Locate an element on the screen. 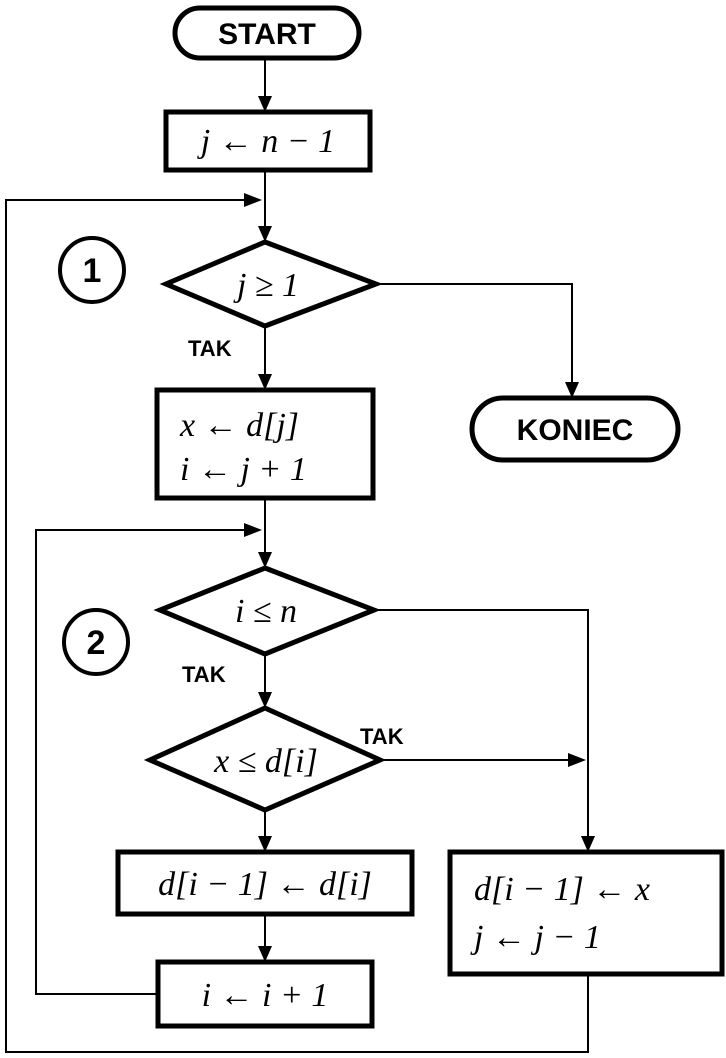 The height and width of the screenshot is (1058, 726). init-label: j ← n − 1 is located at coordinates (266, 141).